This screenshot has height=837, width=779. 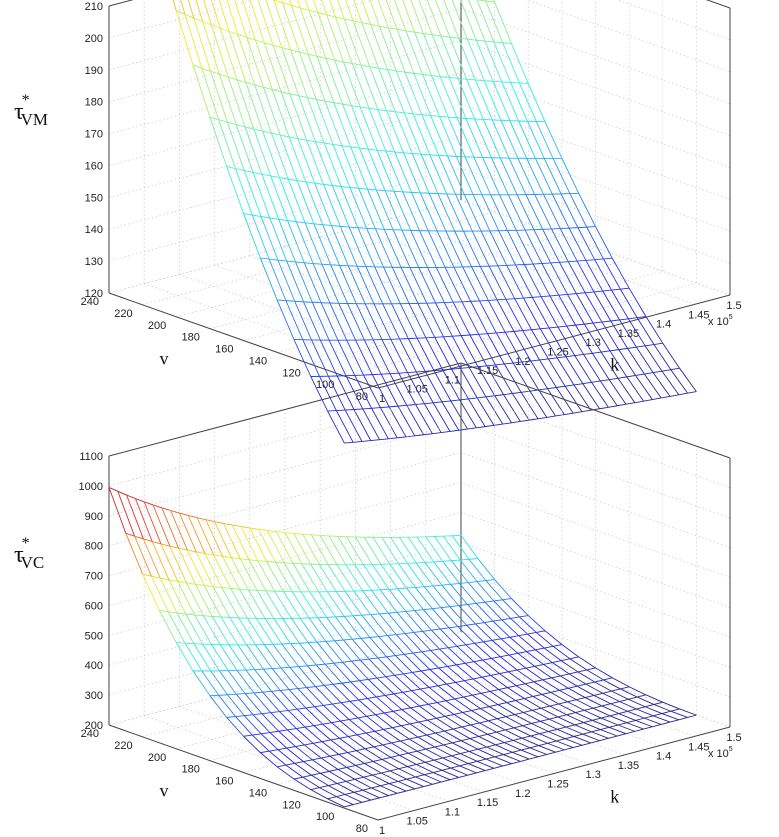 What do you see at coordinates (157, 326) in the screenshot?
I see `v-tick-label: 200` at bounding box center [157, 326].